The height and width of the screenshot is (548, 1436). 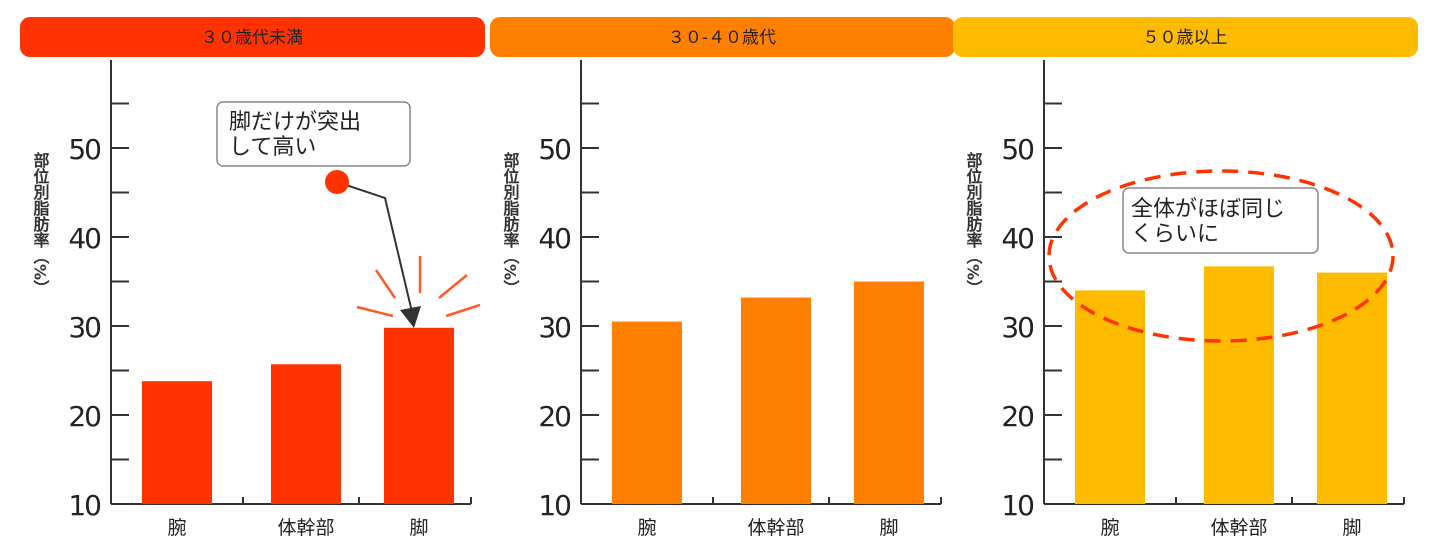 What do you see at coordinates (1175, 234) in the screenshot?
I see `callout-text: くらいに` at bounding box center [1175, 234].